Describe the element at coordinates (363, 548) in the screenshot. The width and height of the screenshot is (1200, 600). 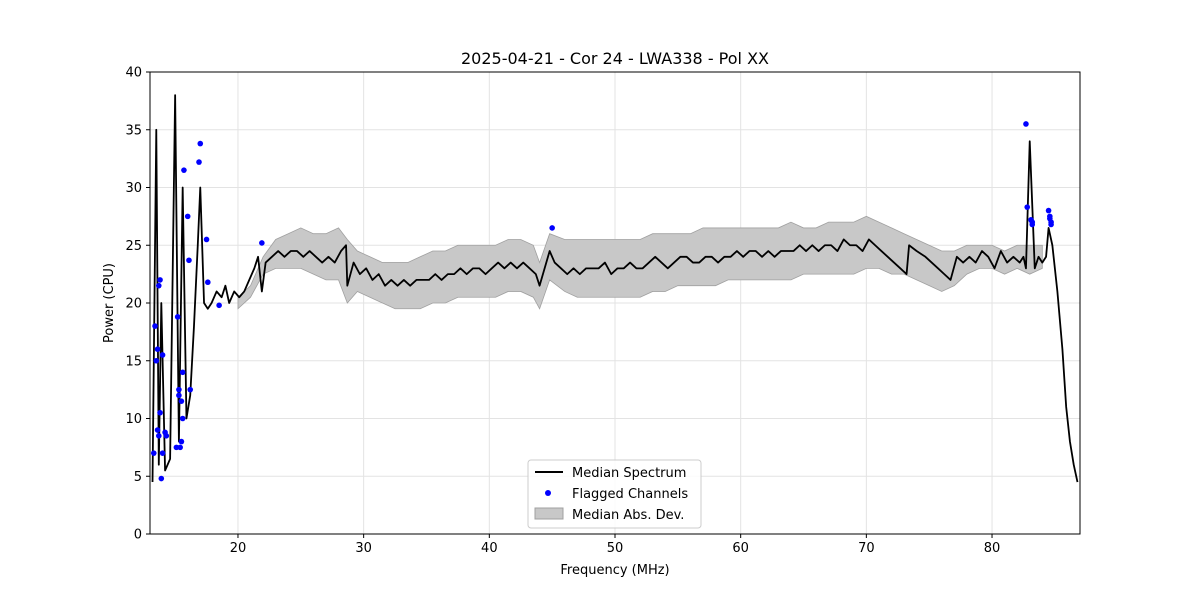
I see `x-tick-label: 30` at that location.